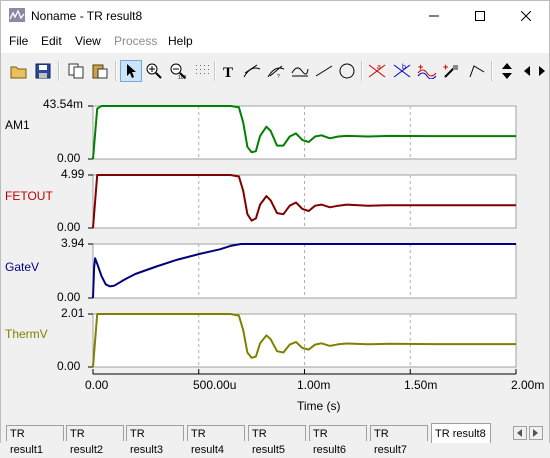 Image resolution: width=550 pixels, height=458 pixels. What do you see at coordinates (540, 71) in the screenshot?
I see `scroll-right-icon` at bounding box center [540, 71].